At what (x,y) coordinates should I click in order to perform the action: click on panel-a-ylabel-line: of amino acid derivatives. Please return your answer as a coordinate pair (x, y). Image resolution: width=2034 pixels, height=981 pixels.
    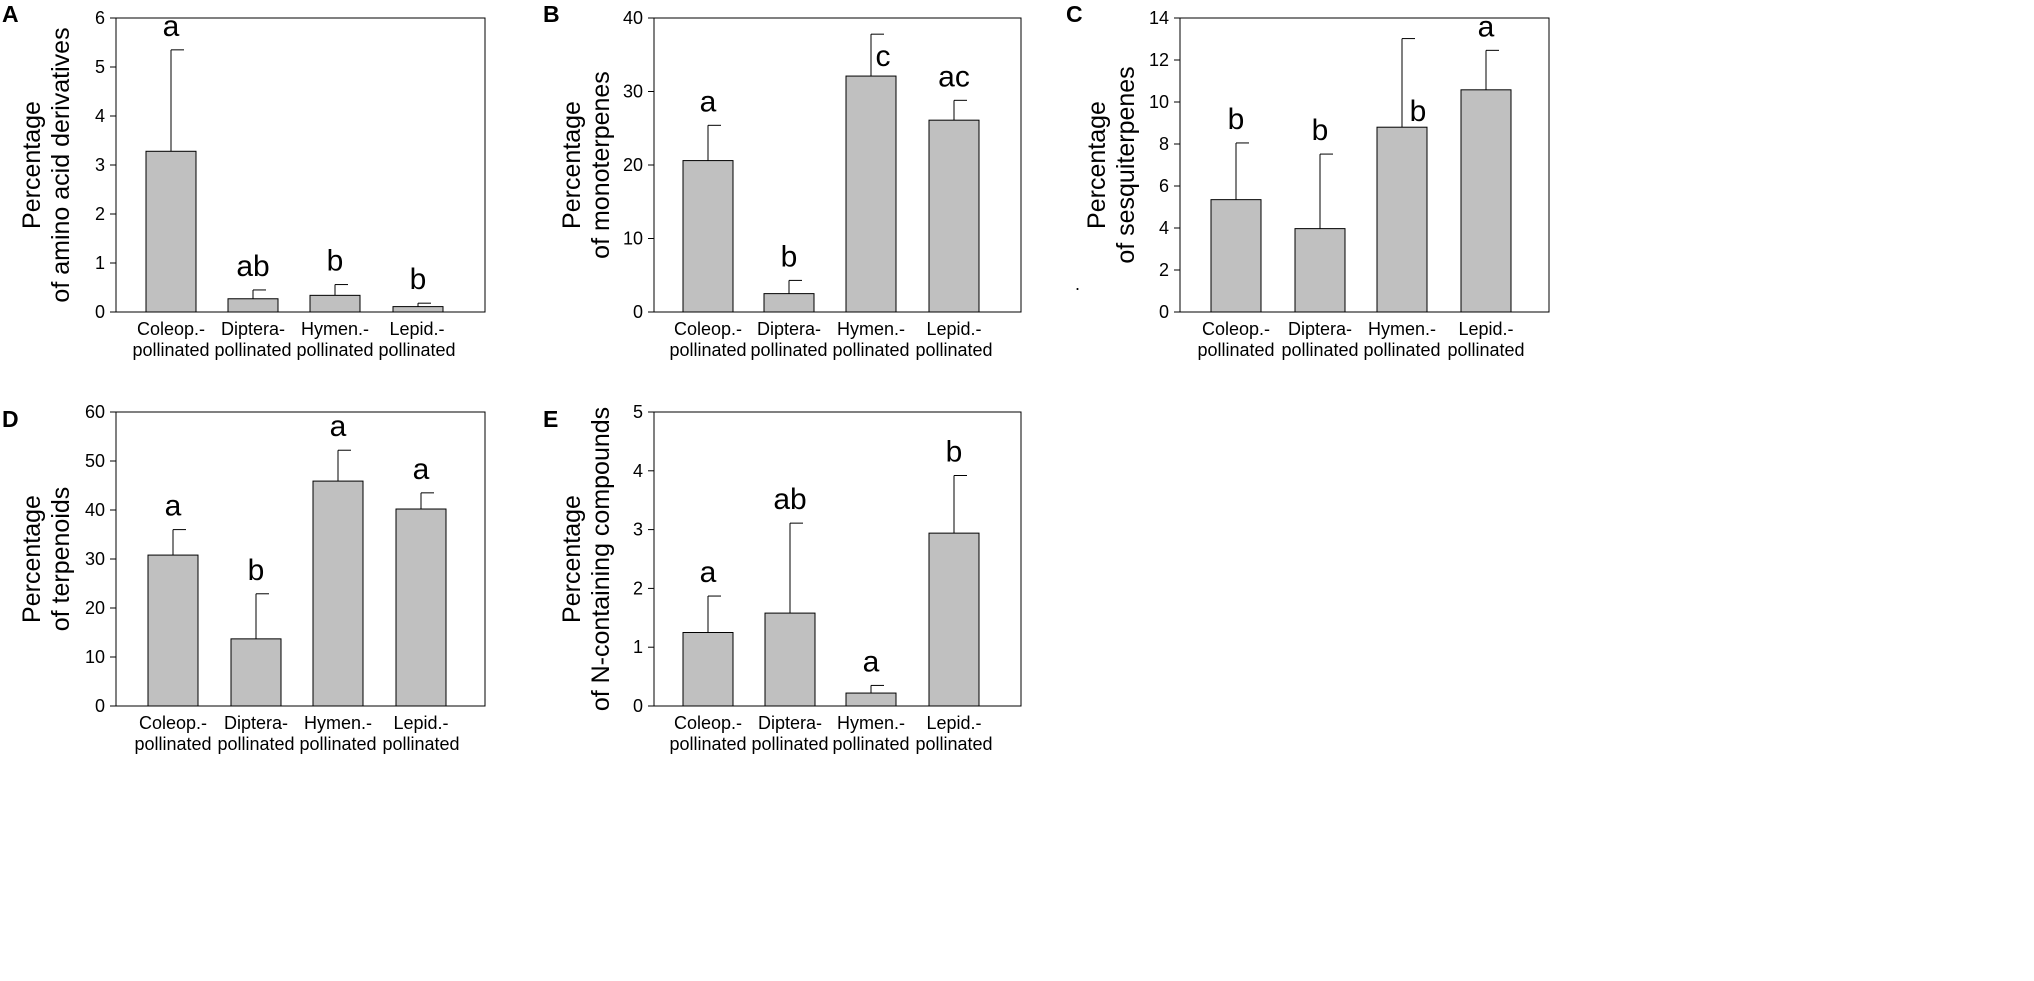
    Looking at the image, I should click on (61, 164).